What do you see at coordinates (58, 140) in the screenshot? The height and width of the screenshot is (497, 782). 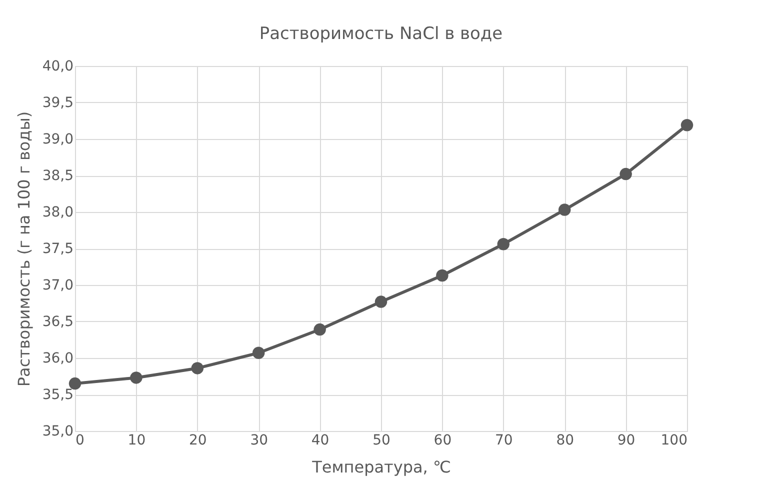 I see `y-tick-label: 39,0` at bounding box center [58, 140].